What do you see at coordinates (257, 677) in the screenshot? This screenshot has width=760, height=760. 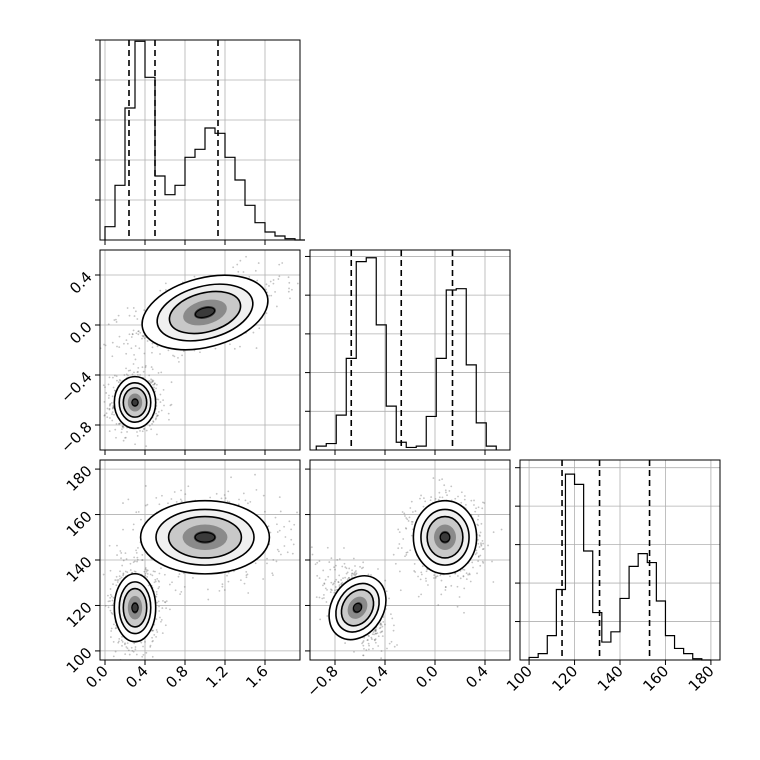 I see `x-tick-label: 1.6` at bounding box center [257, 677].